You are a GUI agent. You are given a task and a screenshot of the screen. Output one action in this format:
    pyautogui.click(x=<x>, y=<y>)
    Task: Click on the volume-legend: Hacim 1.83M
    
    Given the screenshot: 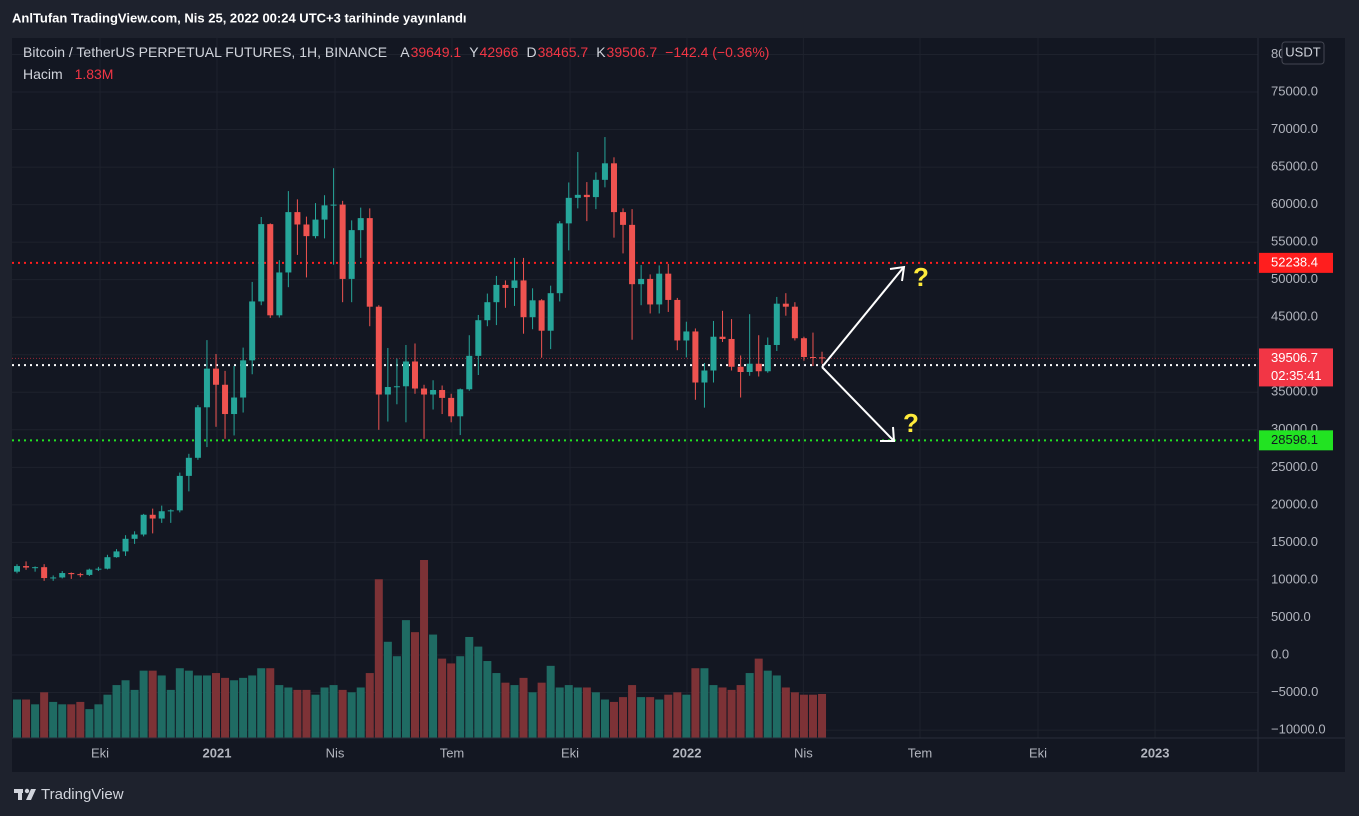 What is the action you would take?
    pyautogui.click(x=68, y=74)
    